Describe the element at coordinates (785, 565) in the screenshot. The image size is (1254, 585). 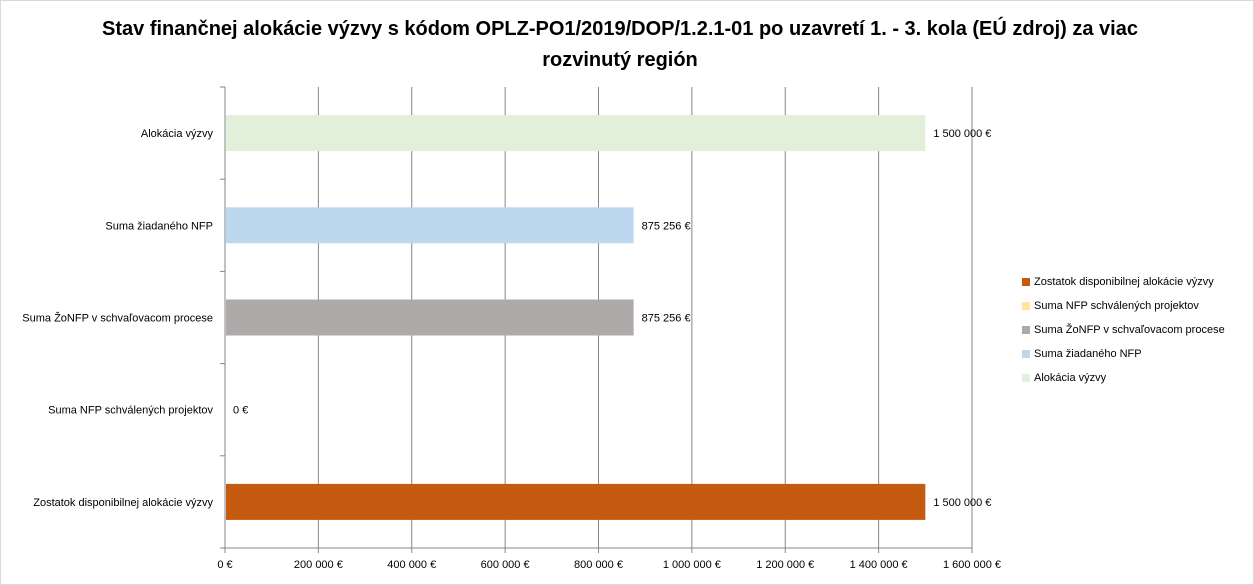
I see `x-tick-label: 1 200 000 €` at that location.